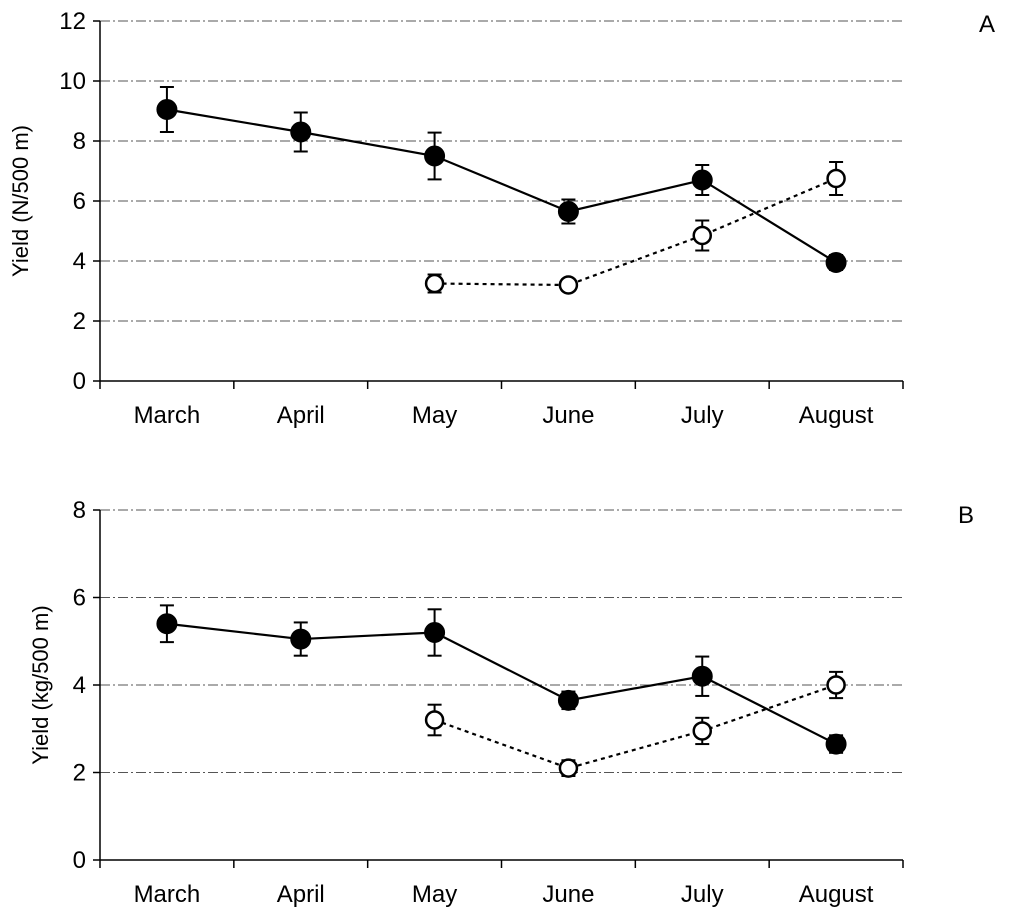  I want to click on y-axis-title: Yield (N/500 m), so click(20, 201).